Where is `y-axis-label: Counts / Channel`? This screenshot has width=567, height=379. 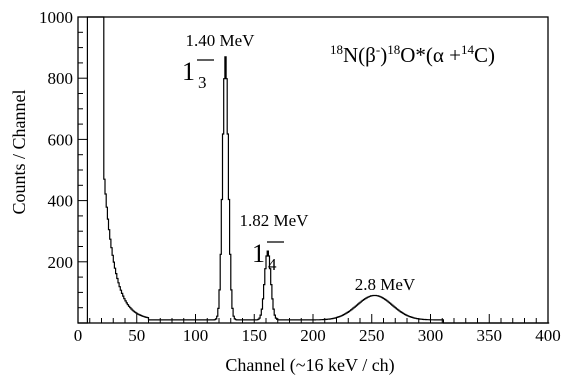
y-axis-label: Counts / Channel is located at coordinates (19, 152).